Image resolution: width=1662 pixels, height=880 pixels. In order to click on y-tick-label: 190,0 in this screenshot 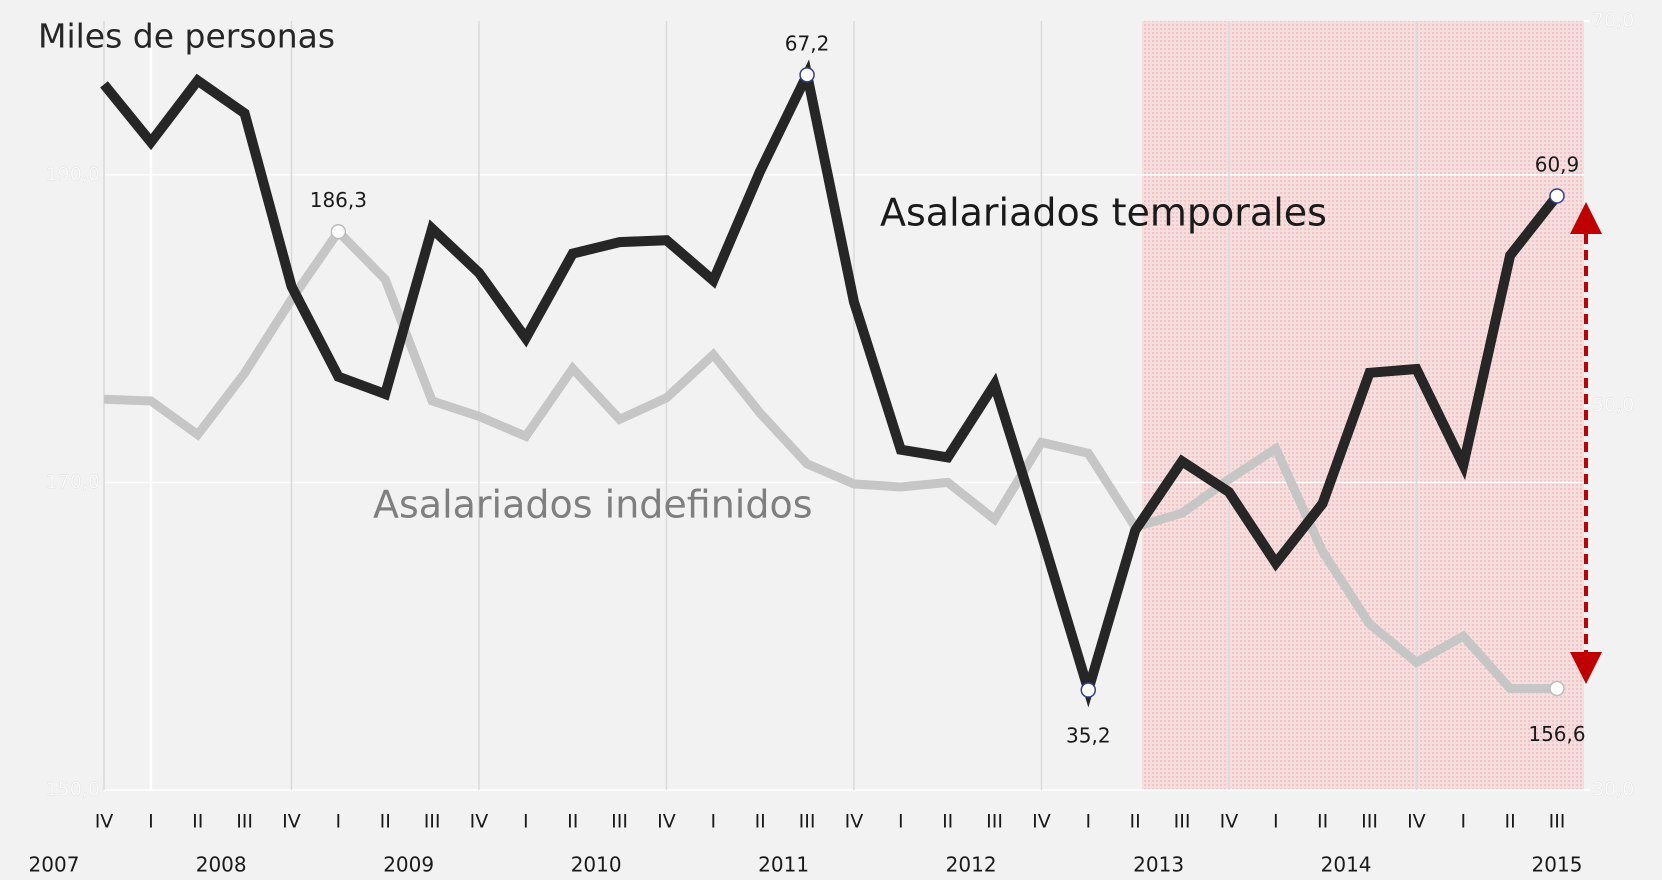, I will do `click(73, 174)`.